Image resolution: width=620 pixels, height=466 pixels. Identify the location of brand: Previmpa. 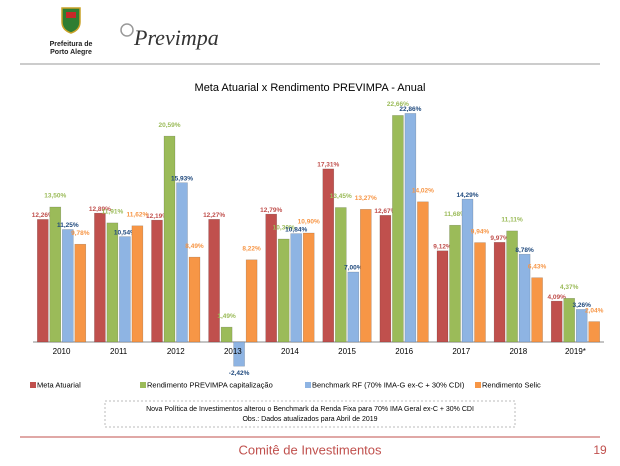
(176, 37).